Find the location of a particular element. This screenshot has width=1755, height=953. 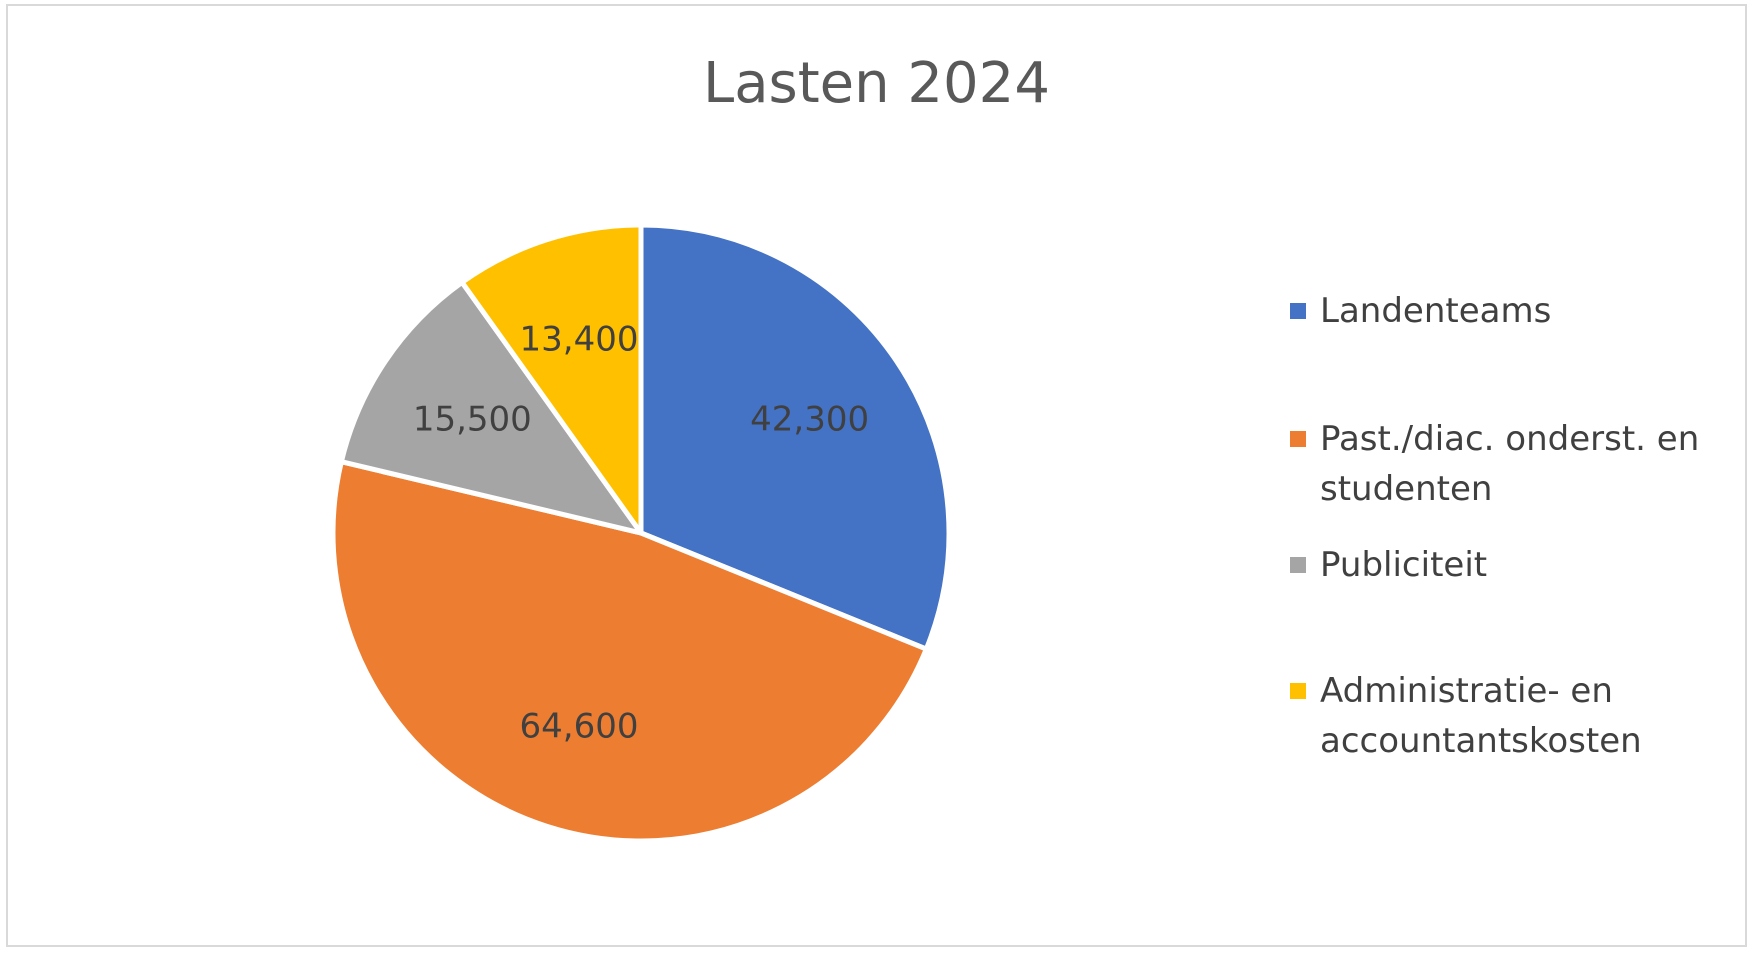

pie-slice-publiciteit is located at coordinates (491, 407).